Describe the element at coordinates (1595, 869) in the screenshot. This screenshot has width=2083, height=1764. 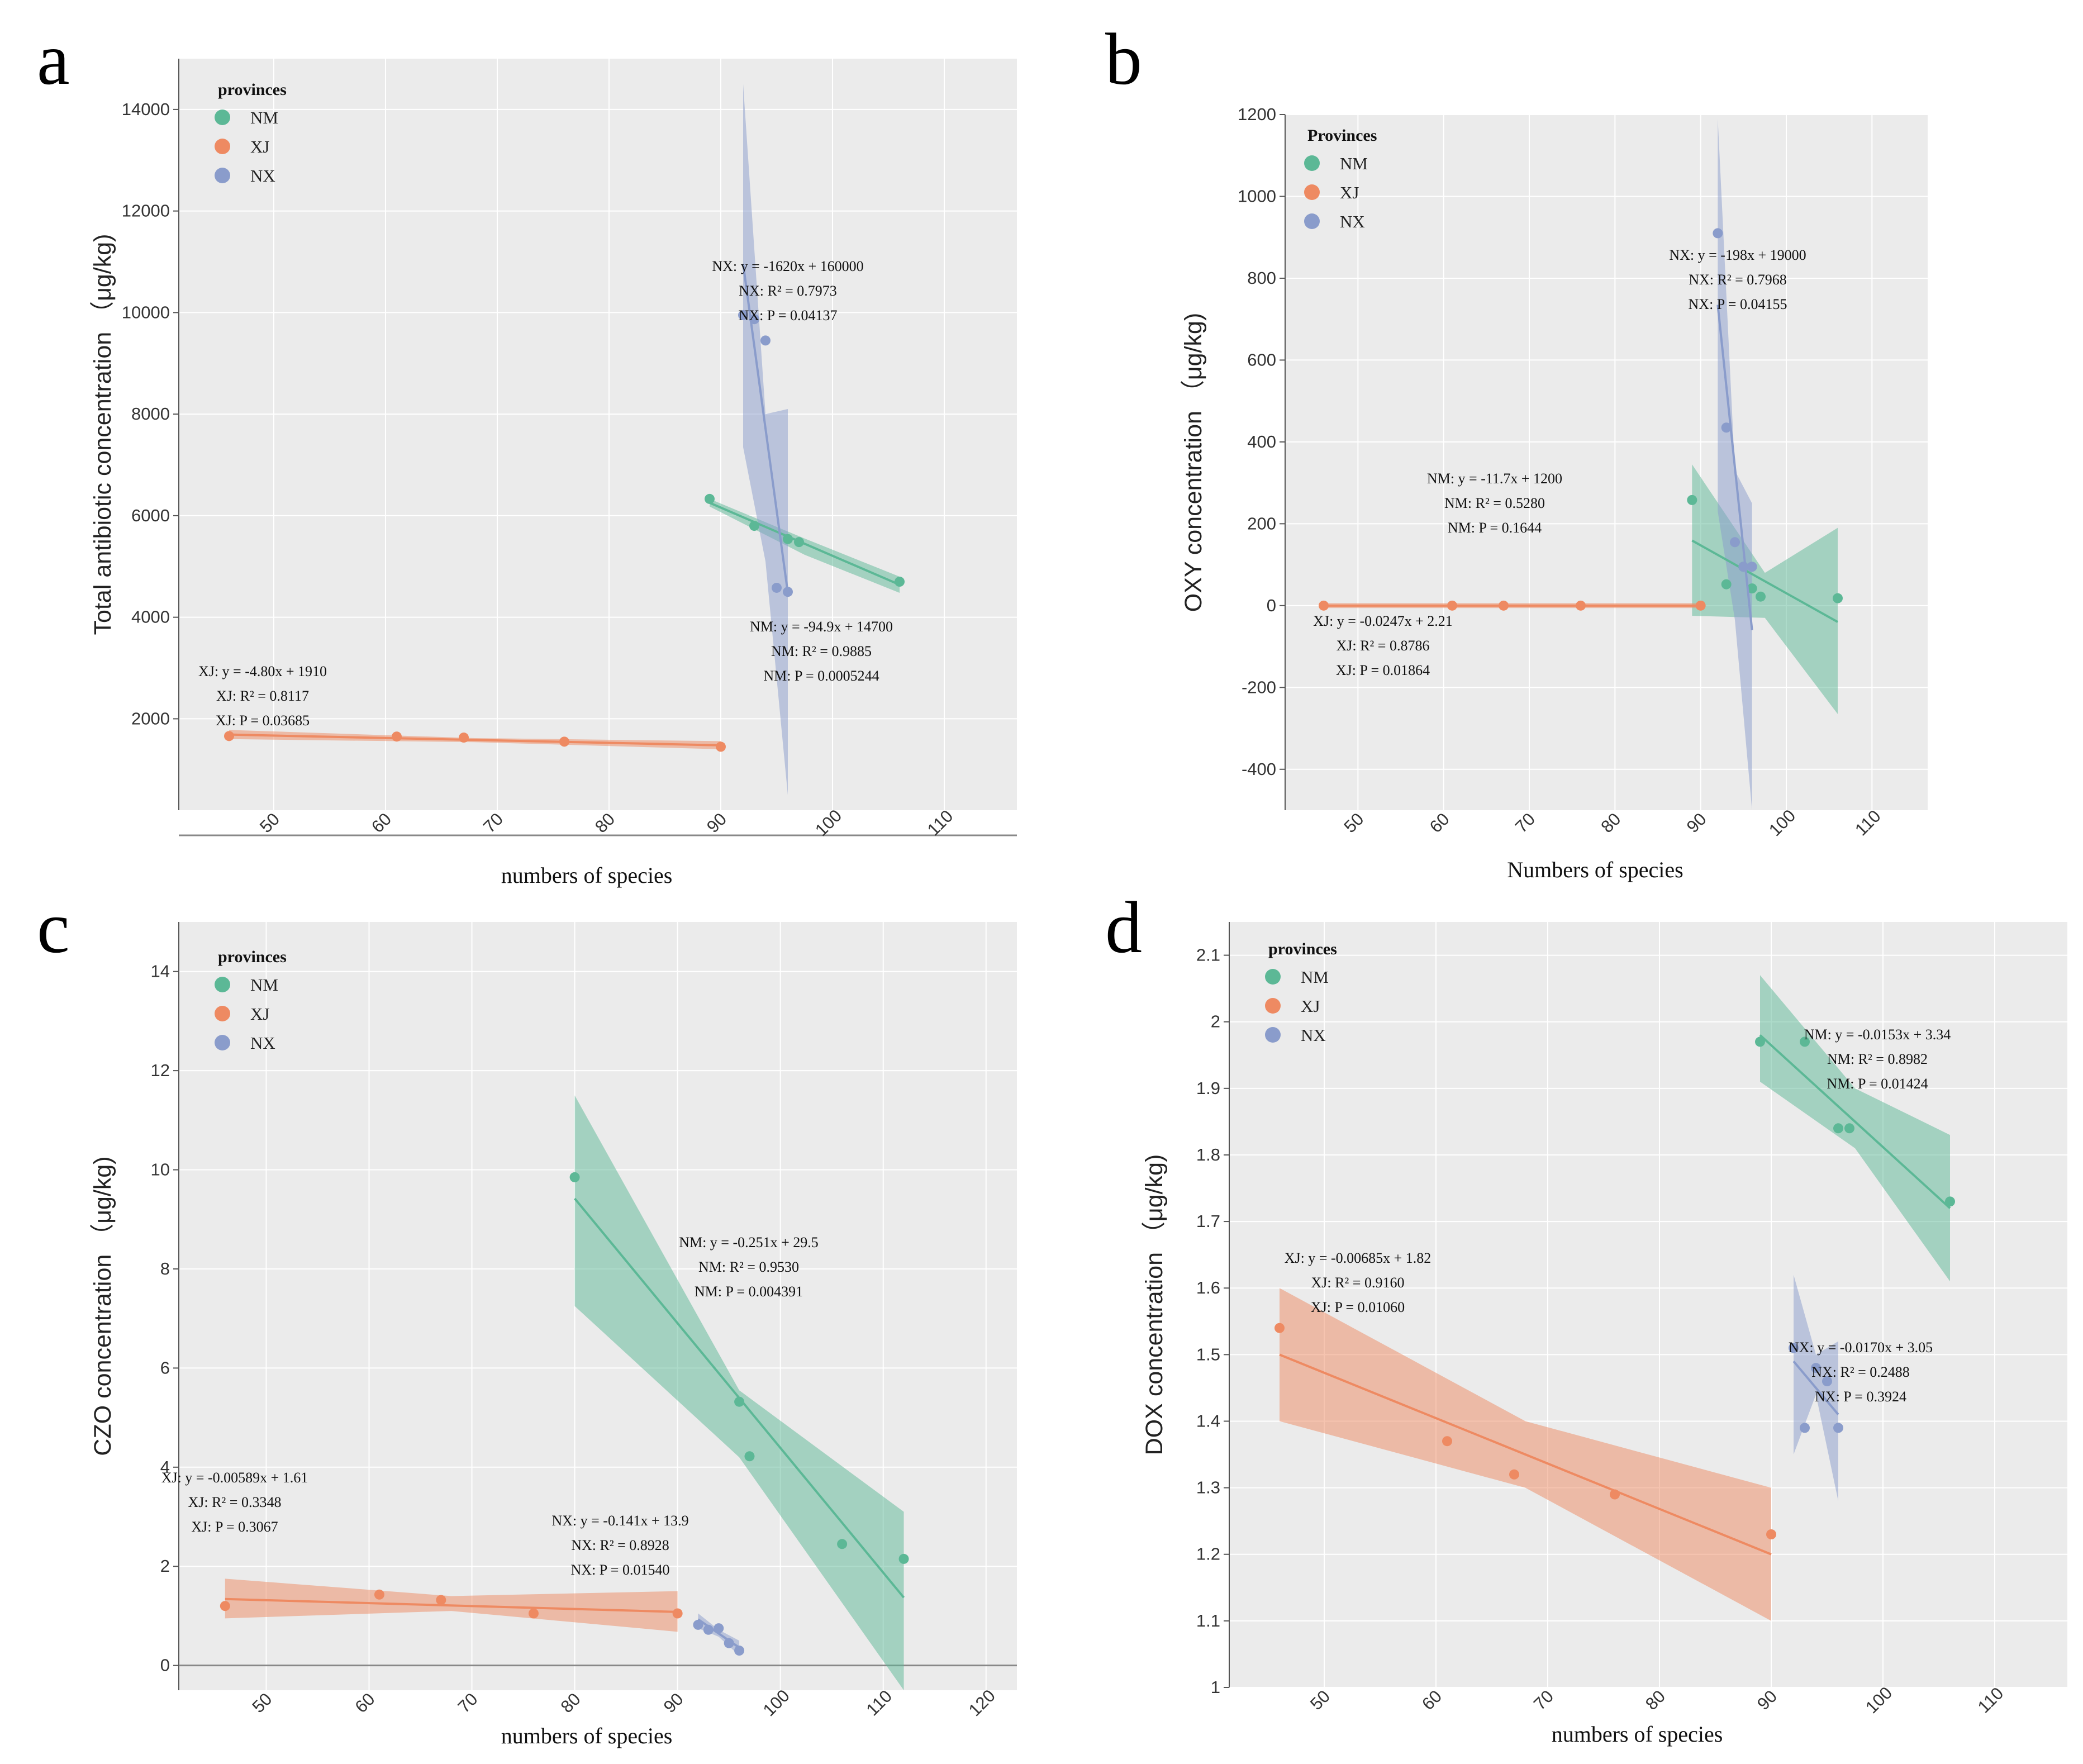
I see `x-axis-label: Numbers of species` at that location.